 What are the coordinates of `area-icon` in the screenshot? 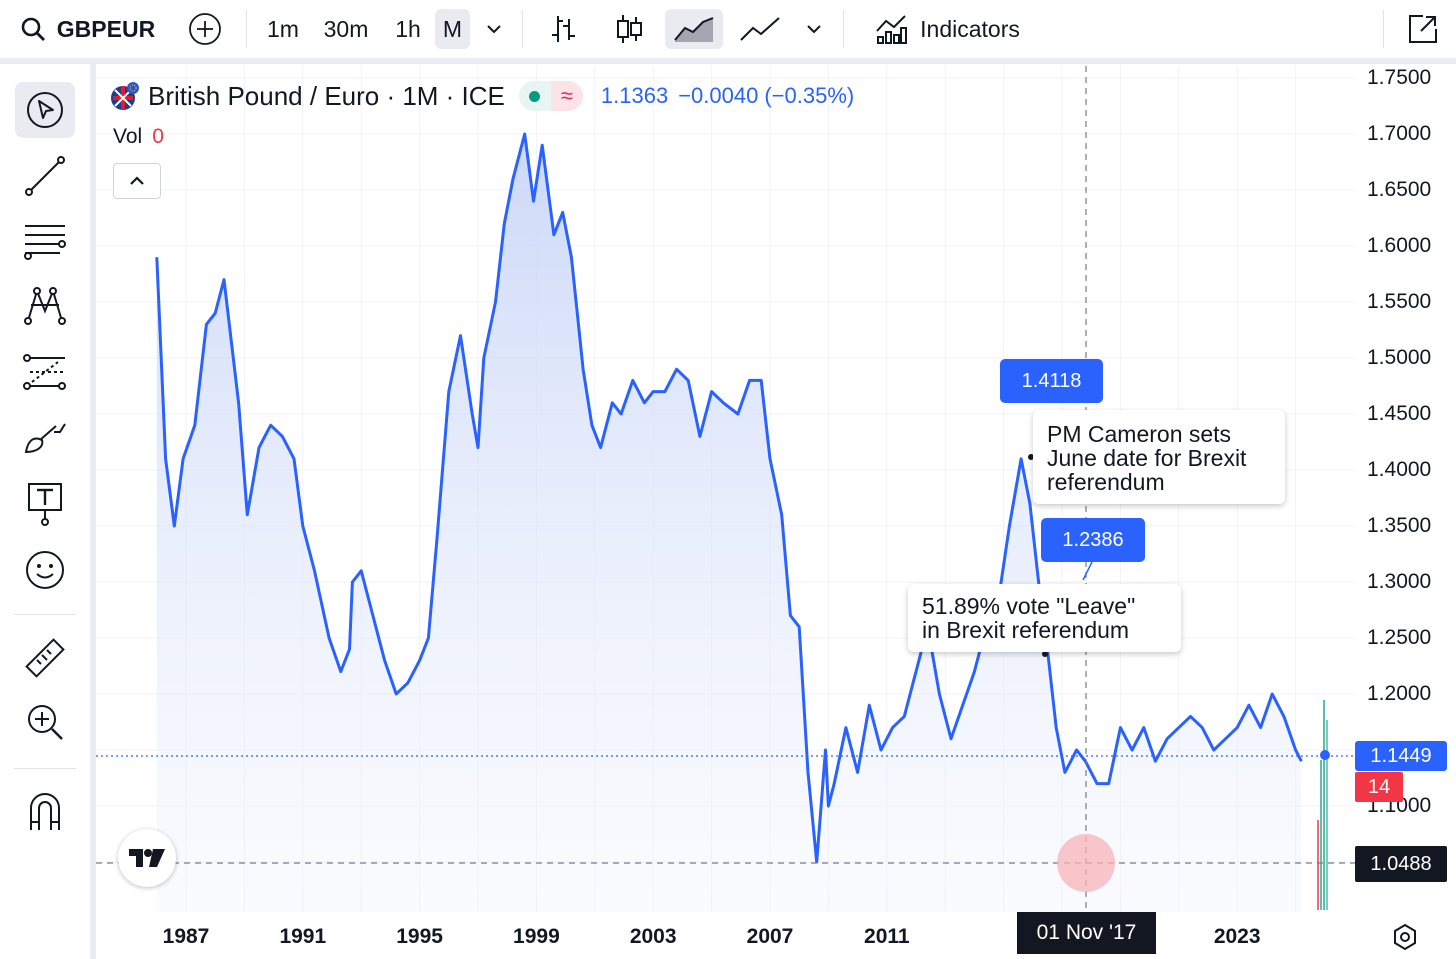 It's located at (694, 29).